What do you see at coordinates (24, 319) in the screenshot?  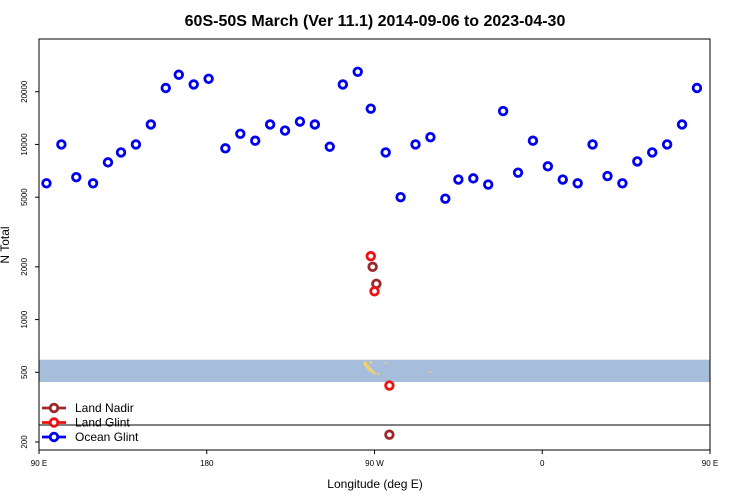 I see `y-tick-label: 1000` at bounding box center [24, 319].